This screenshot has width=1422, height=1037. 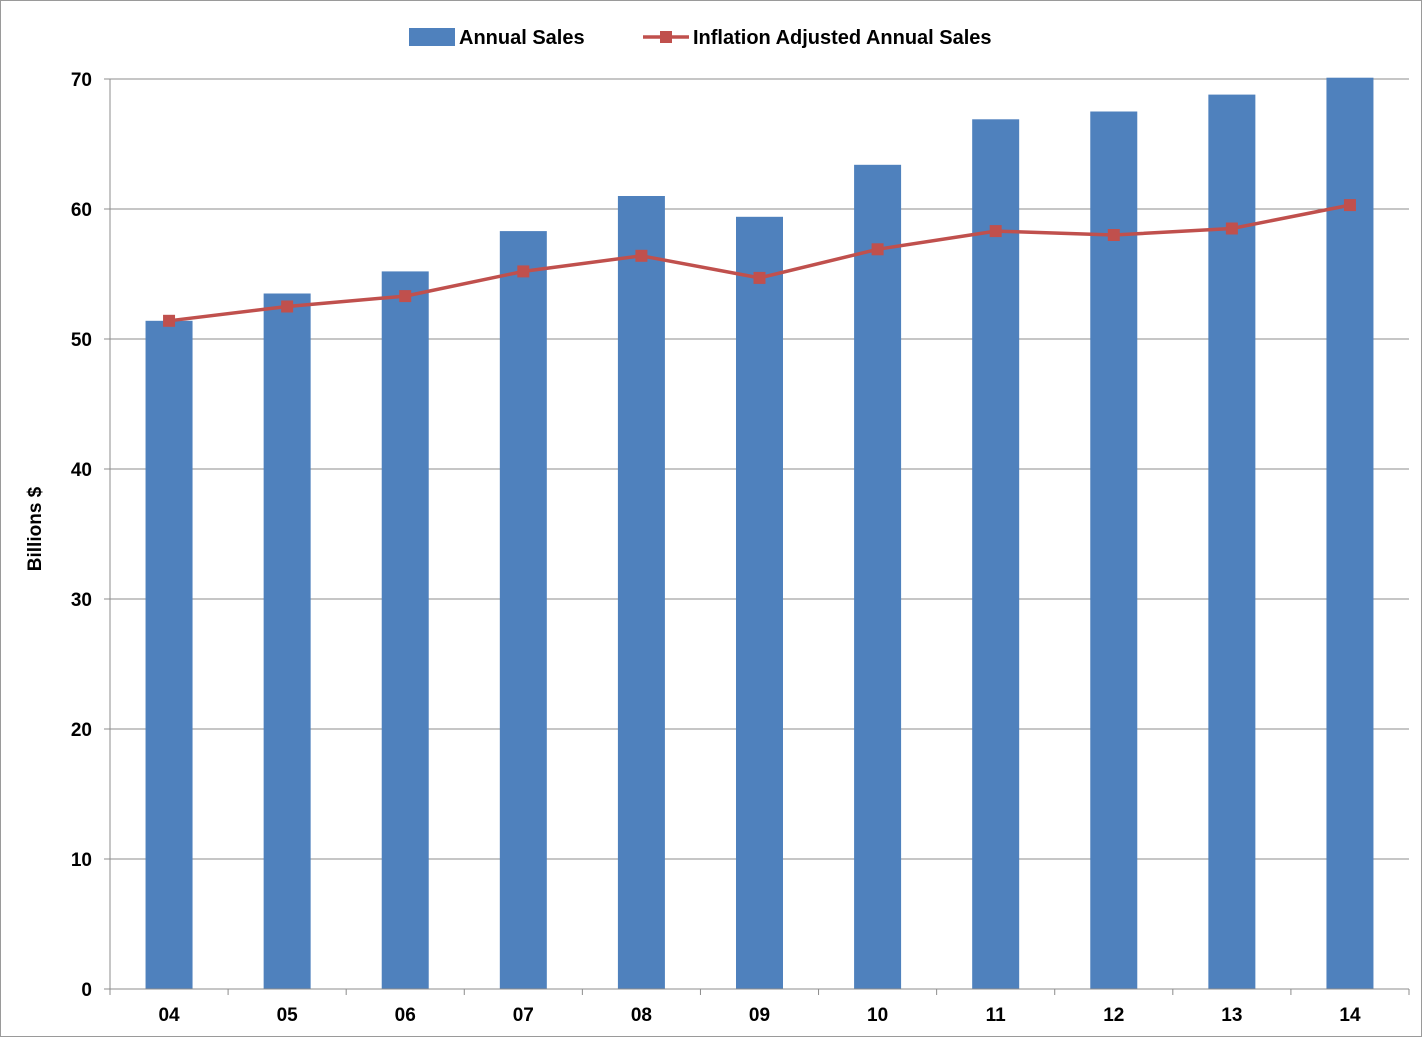 What do you see at coordinates (996, 1015) in the screenshot?
I see `x-tick-label: 11` at bounding box center [996, 1015].